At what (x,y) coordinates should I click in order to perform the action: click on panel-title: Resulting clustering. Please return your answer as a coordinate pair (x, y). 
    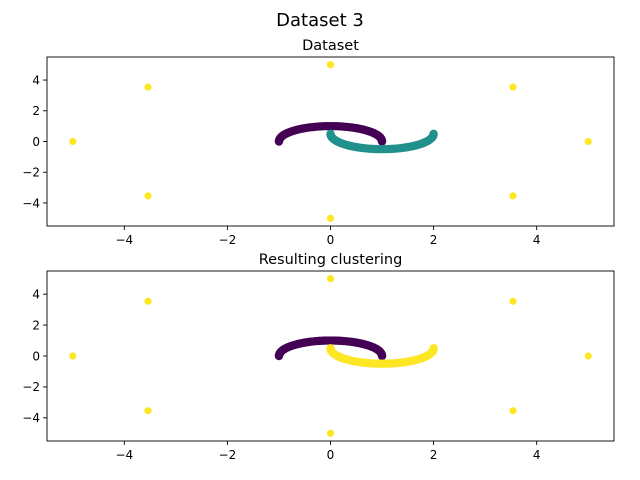
    Looking at the image, I should click on (331, 260).